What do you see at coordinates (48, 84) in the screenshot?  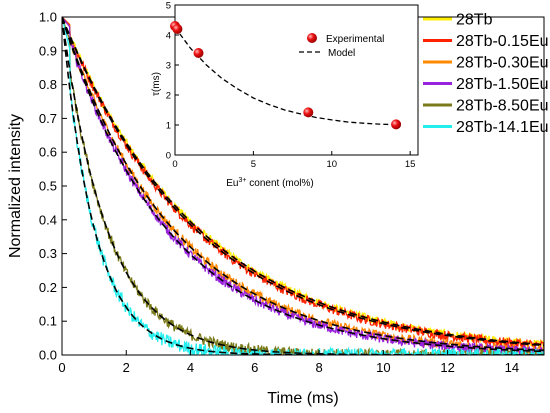 I see `main-y-tick-label-8: 0.8` at bounding box center [48, 84].